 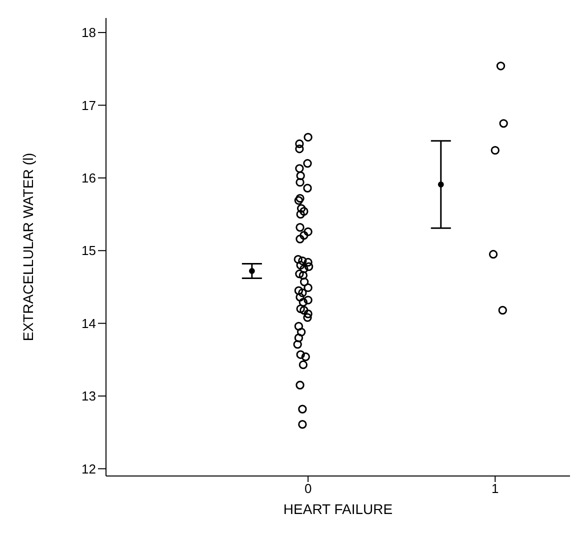 I want to click on y-tick-label: 16, so click(x=89, y=178).